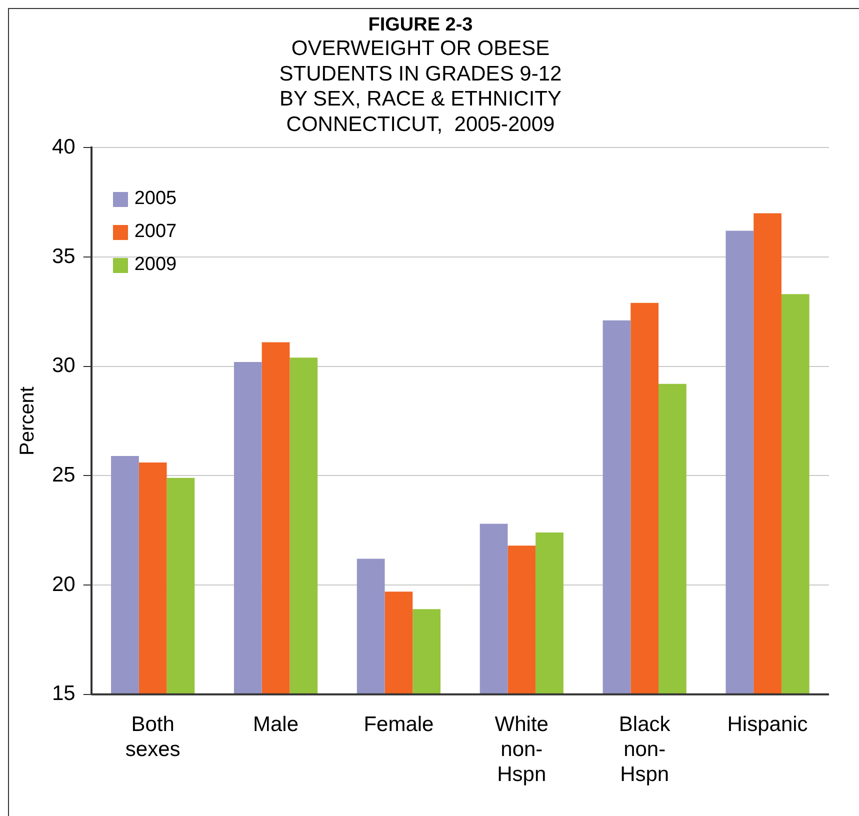  Describe the element at coordinates (420, 86) in the screenshot. I see `chart-subtitle: OVERWEIGHT OR OBESE STUDENTS IN GRADES 9-12 BY SEX, RACE & ETHNICITY CONNECTICUT, 2005-2009` at that location.